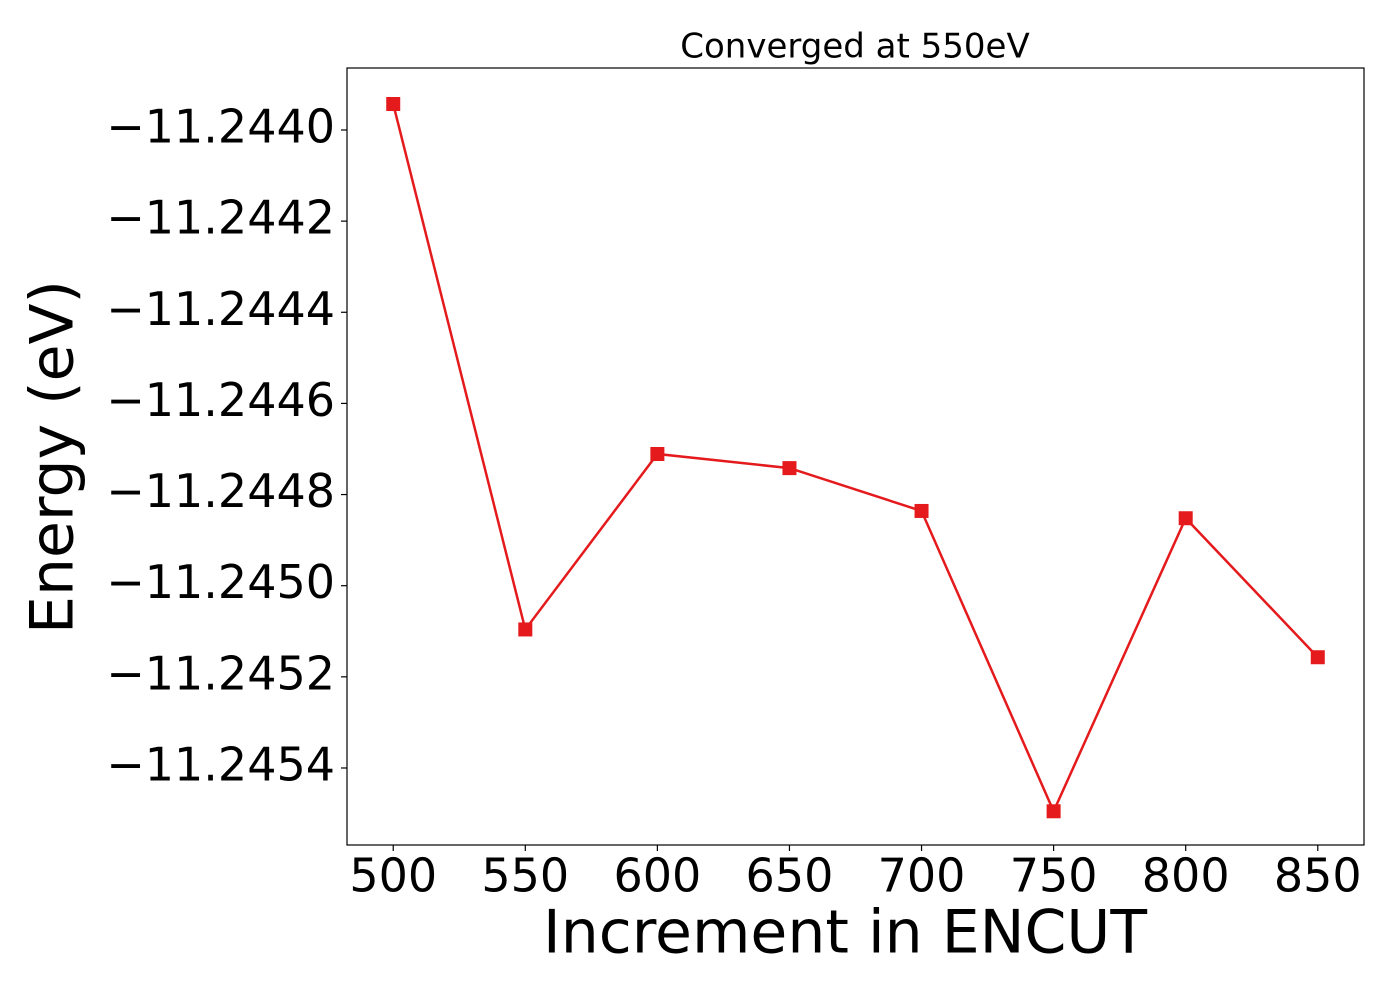  What do you see at coordinates (657, 876) in the screenshot?
I see `x-tick-label: 600` at bounding box center [657, 876].